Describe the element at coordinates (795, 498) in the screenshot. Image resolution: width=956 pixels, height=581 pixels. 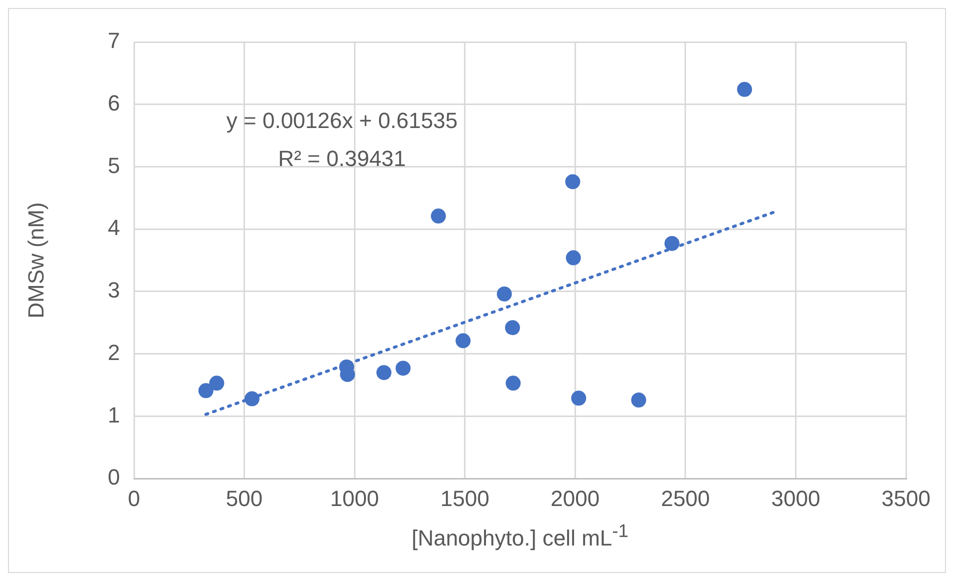
I see `x-tick-label: 3000` at that location.